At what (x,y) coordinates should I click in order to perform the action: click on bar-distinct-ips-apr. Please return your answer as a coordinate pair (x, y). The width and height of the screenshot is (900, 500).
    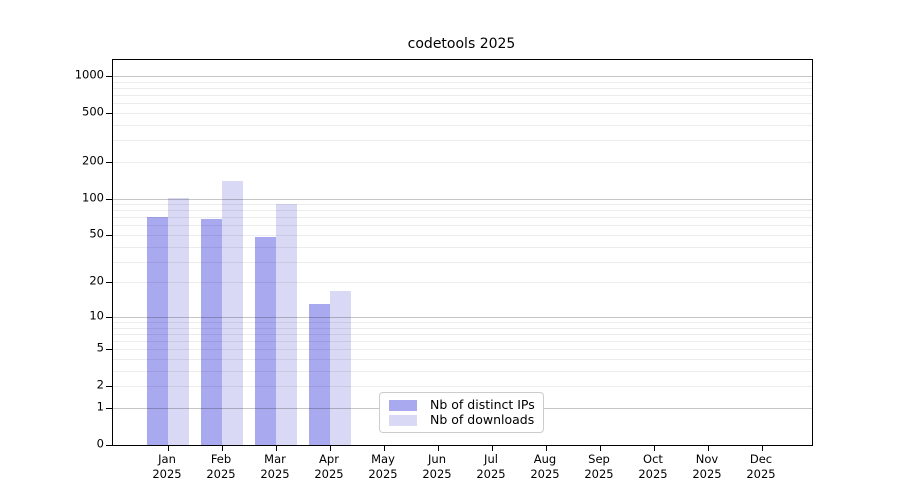
    Looking at the image, I should click on (319, 374).